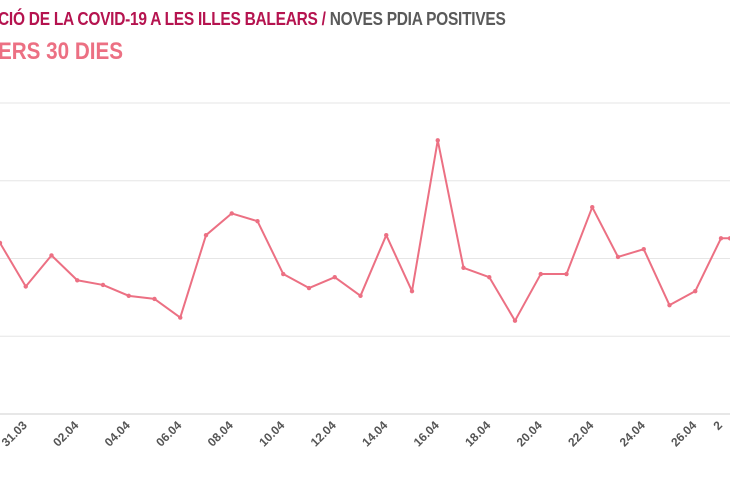 The height and width of the screenshot is (500, 730). I want to click on chart-subtitle: ERS 30 DIES, so click(62, 51).